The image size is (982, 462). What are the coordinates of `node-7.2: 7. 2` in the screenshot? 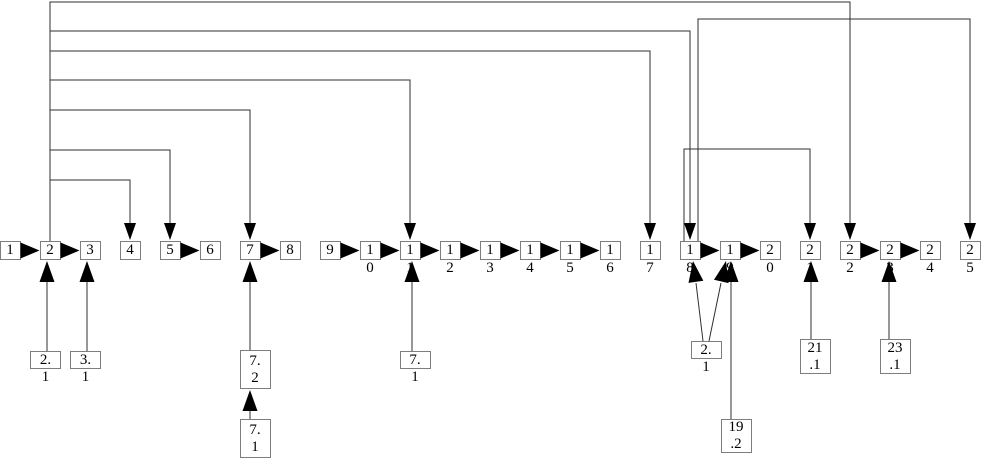 It's located at (255, 369).